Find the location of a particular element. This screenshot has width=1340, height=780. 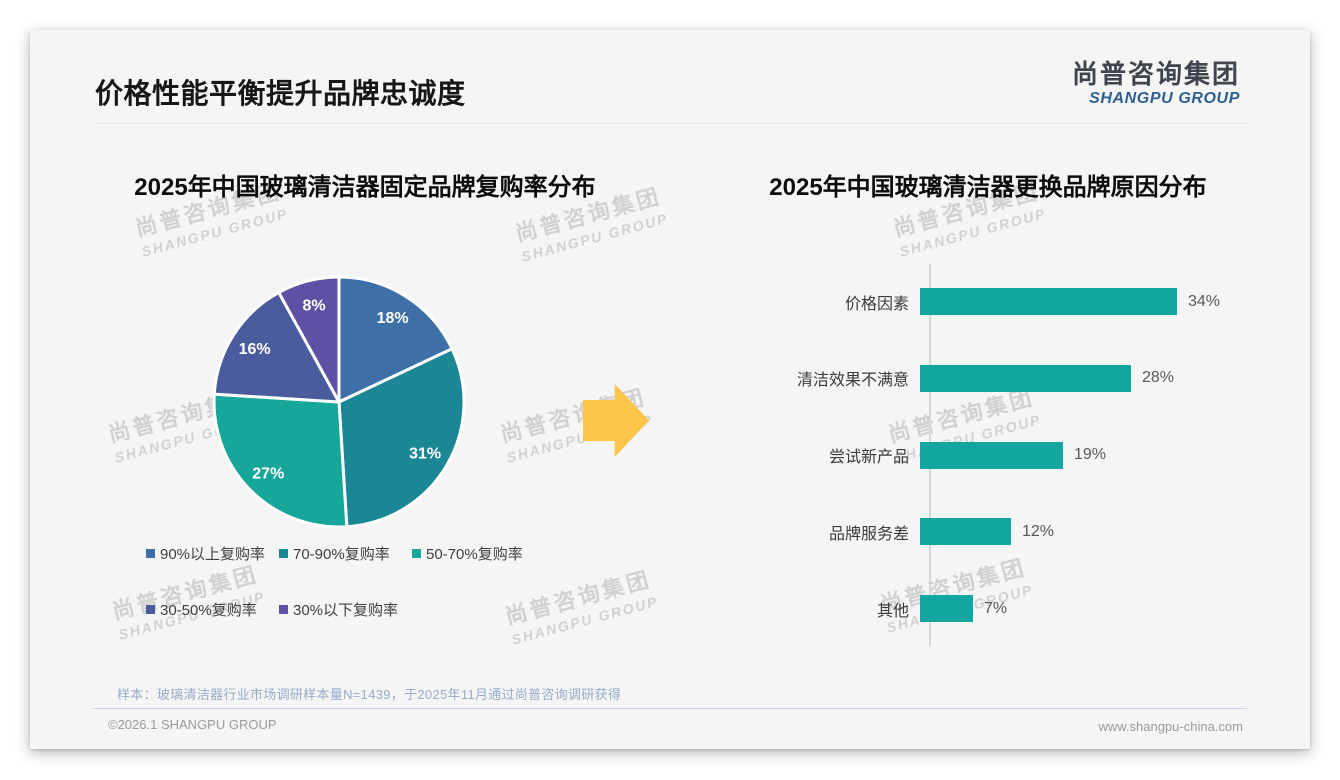

pie-data-label: 31% is located at coordinates (425, 454).